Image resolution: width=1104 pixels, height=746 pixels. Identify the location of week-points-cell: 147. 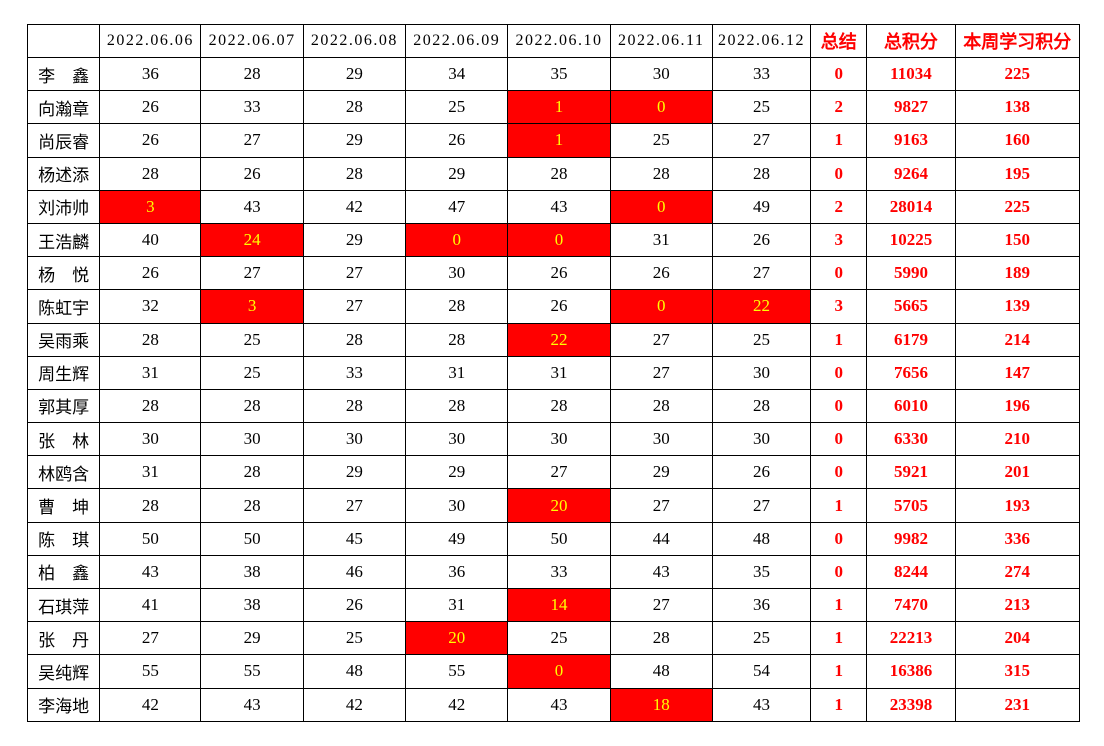
(1017, 372).